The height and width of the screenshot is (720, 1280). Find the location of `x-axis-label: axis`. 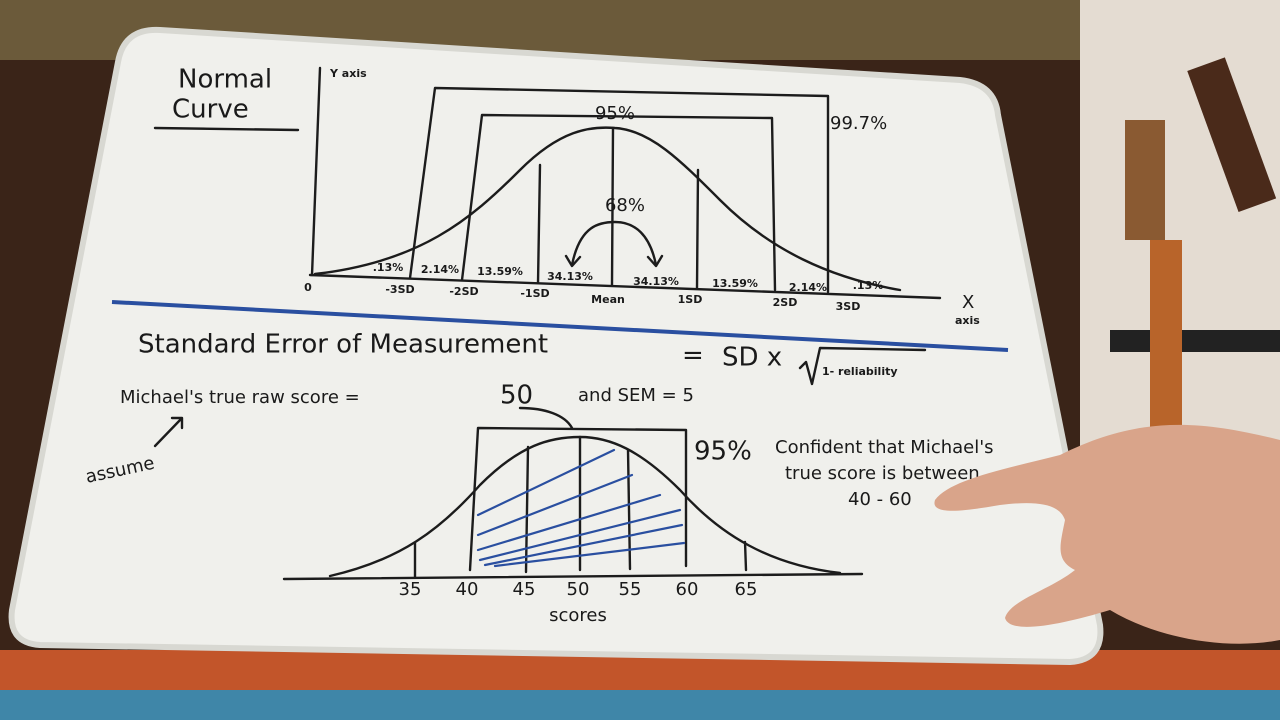

x-axis-label: axis is located at coordinates (967, 320).